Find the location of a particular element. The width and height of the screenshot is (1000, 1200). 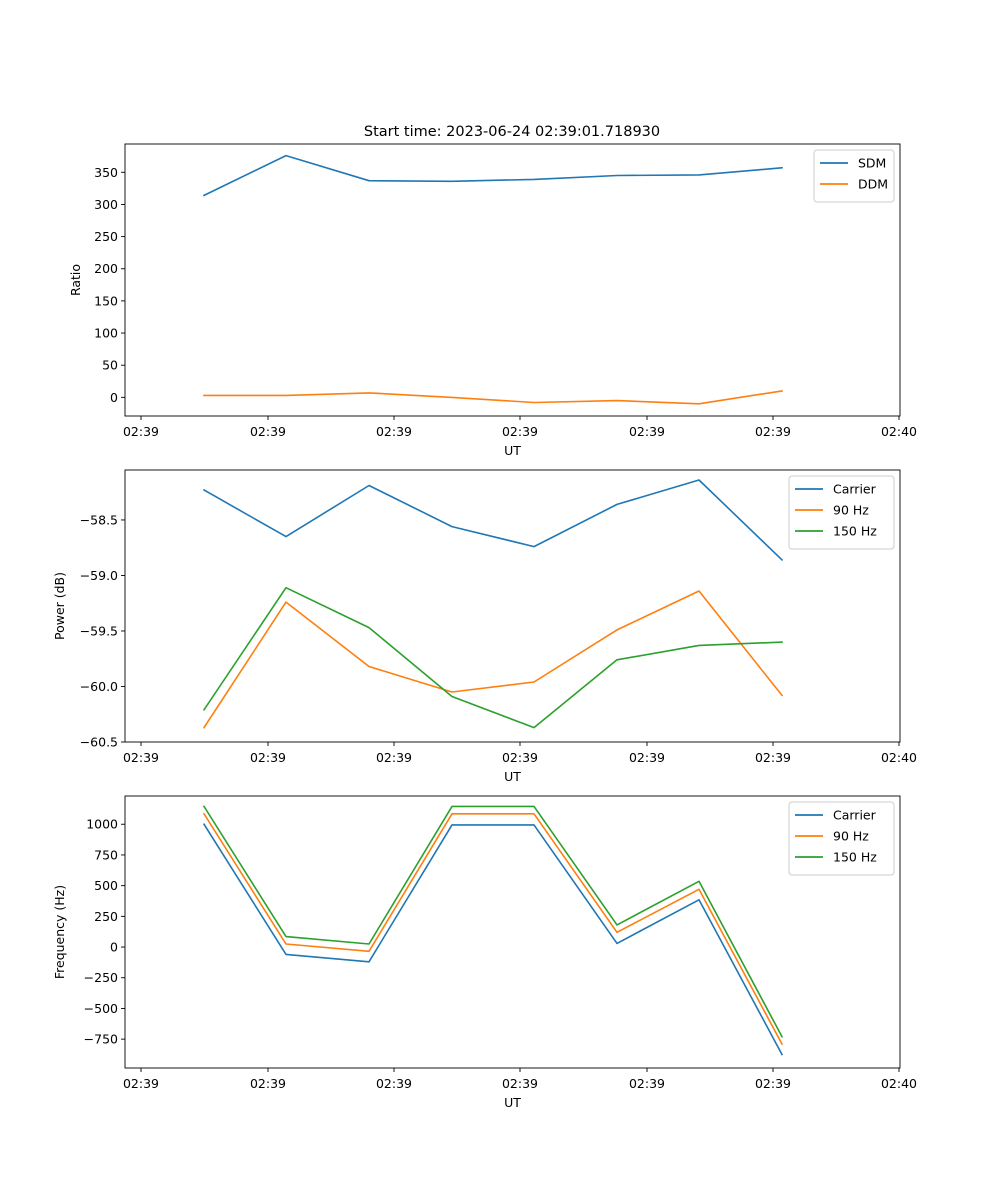

y-tick-label: 100 is located at coordinates (106, 333).